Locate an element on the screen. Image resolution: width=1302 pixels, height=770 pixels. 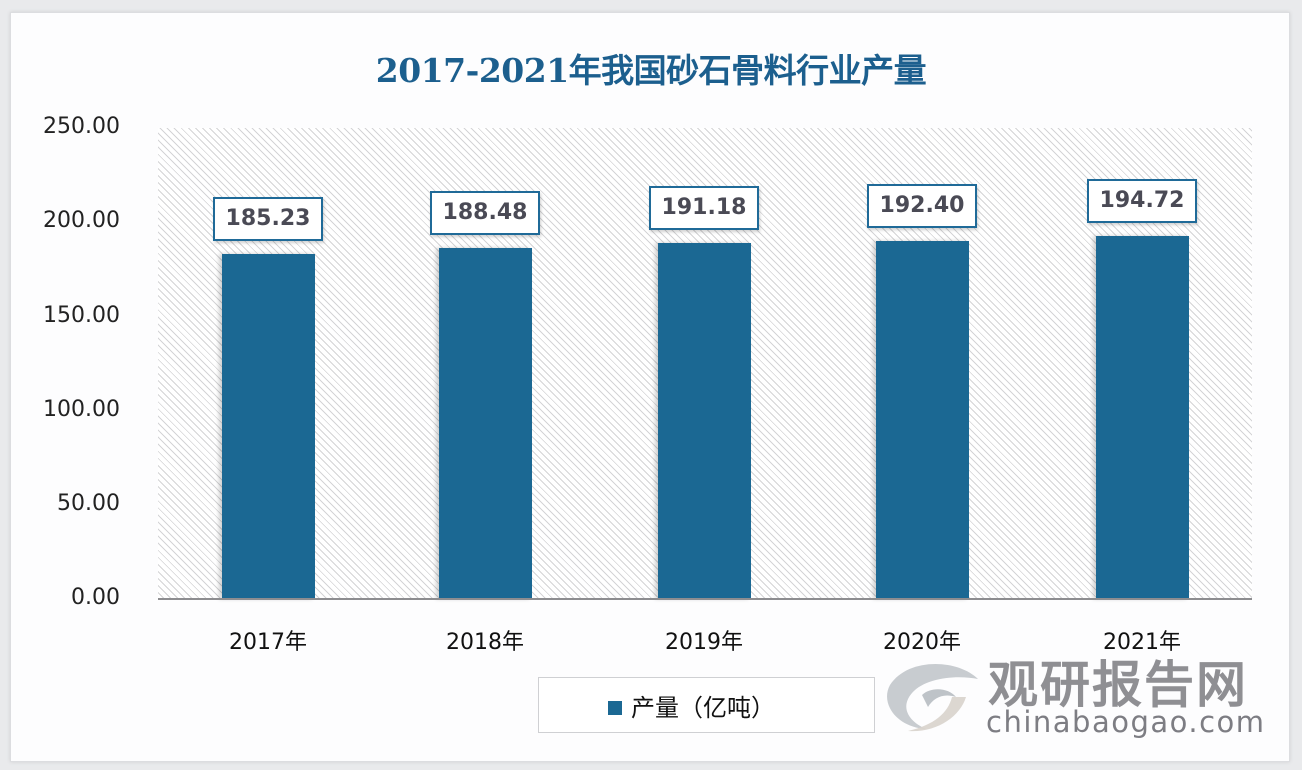
y-tick-label: 50.00 is located at coordinates (88, 503).